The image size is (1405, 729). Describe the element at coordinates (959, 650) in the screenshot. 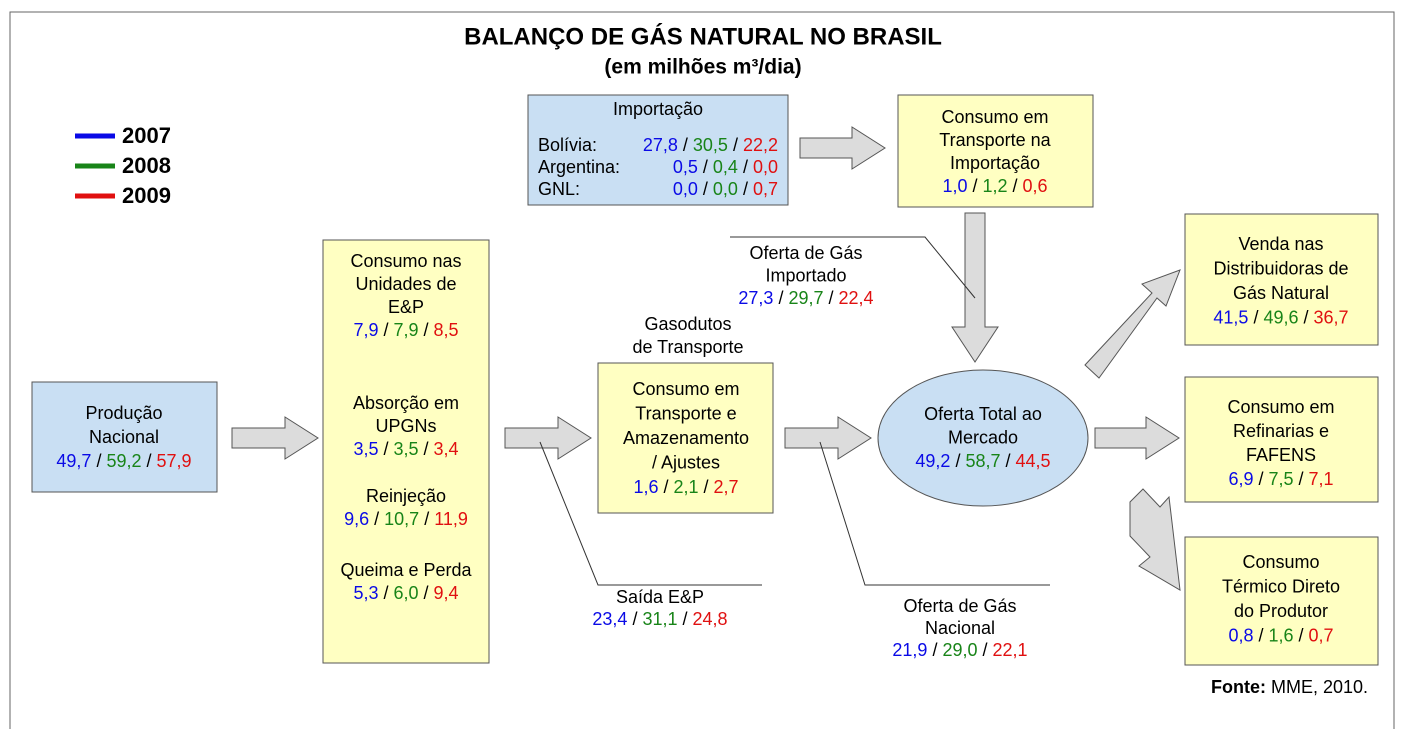

I see `value: 29,0` at that location.